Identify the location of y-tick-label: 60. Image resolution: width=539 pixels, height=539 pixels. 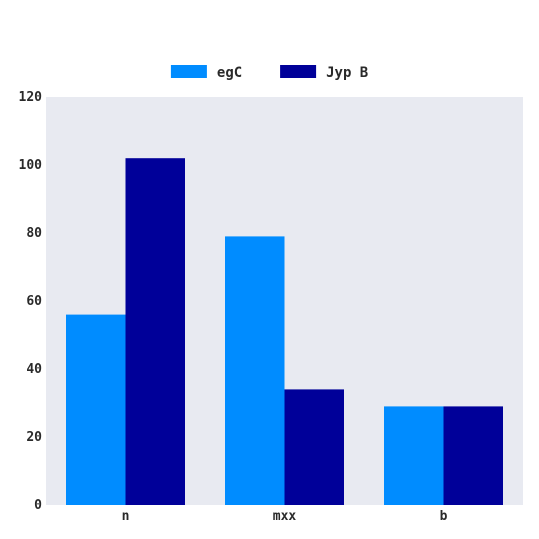
(34, 301).